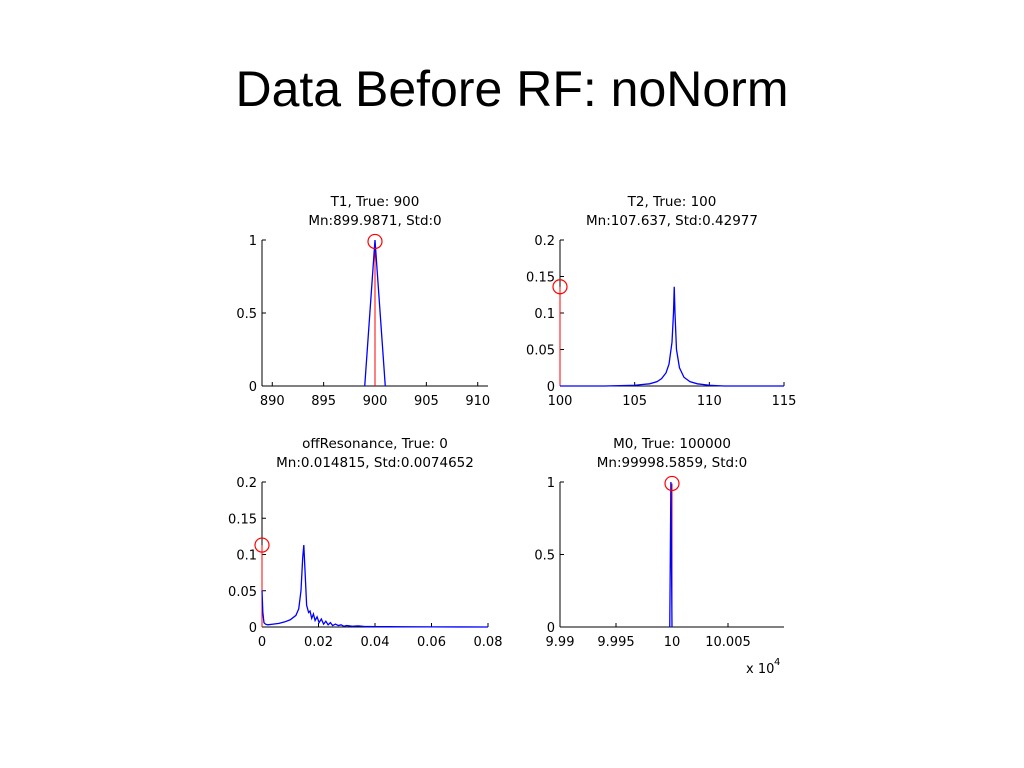 The width and height of the screenshot is (1024, 768). I want to click on subplot-subtitle: Mn:899.9871, Std:0, so click(374, 221).